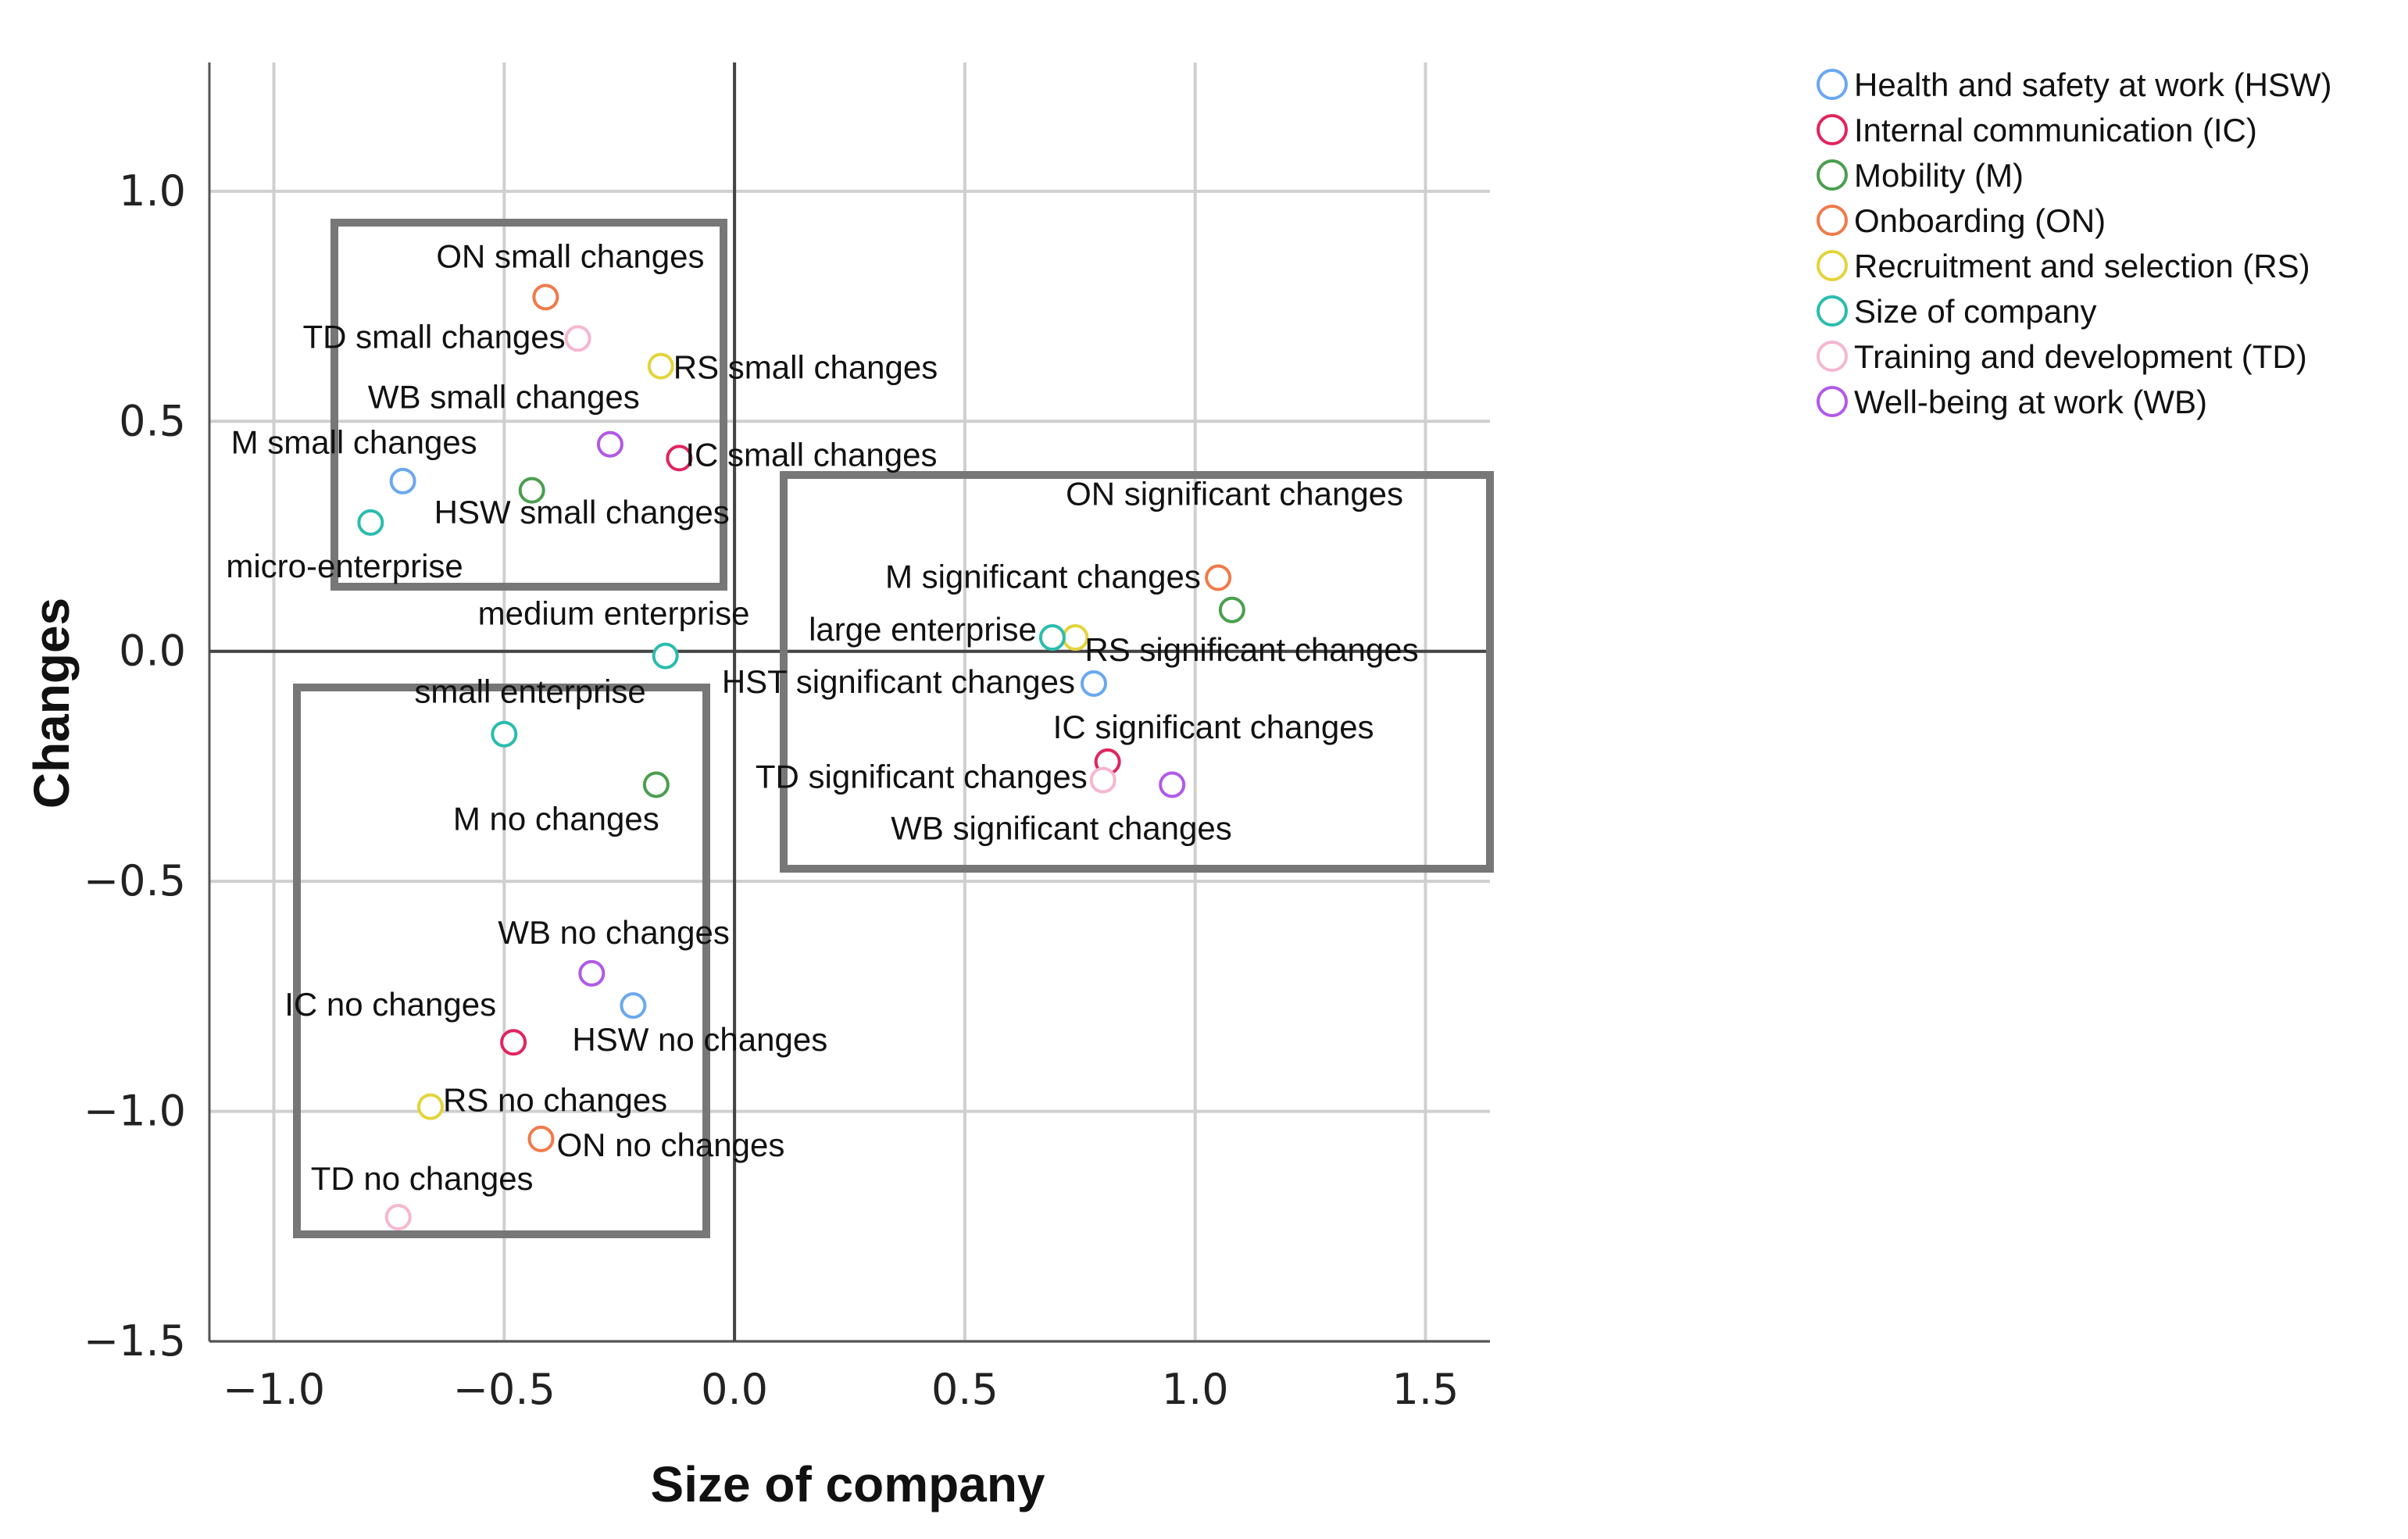  What do you see at coordinates (1043, 577) in the screenshot?
I see `point-label-m-significant-changes: M significant changes` at bounding box center [1043, 577].